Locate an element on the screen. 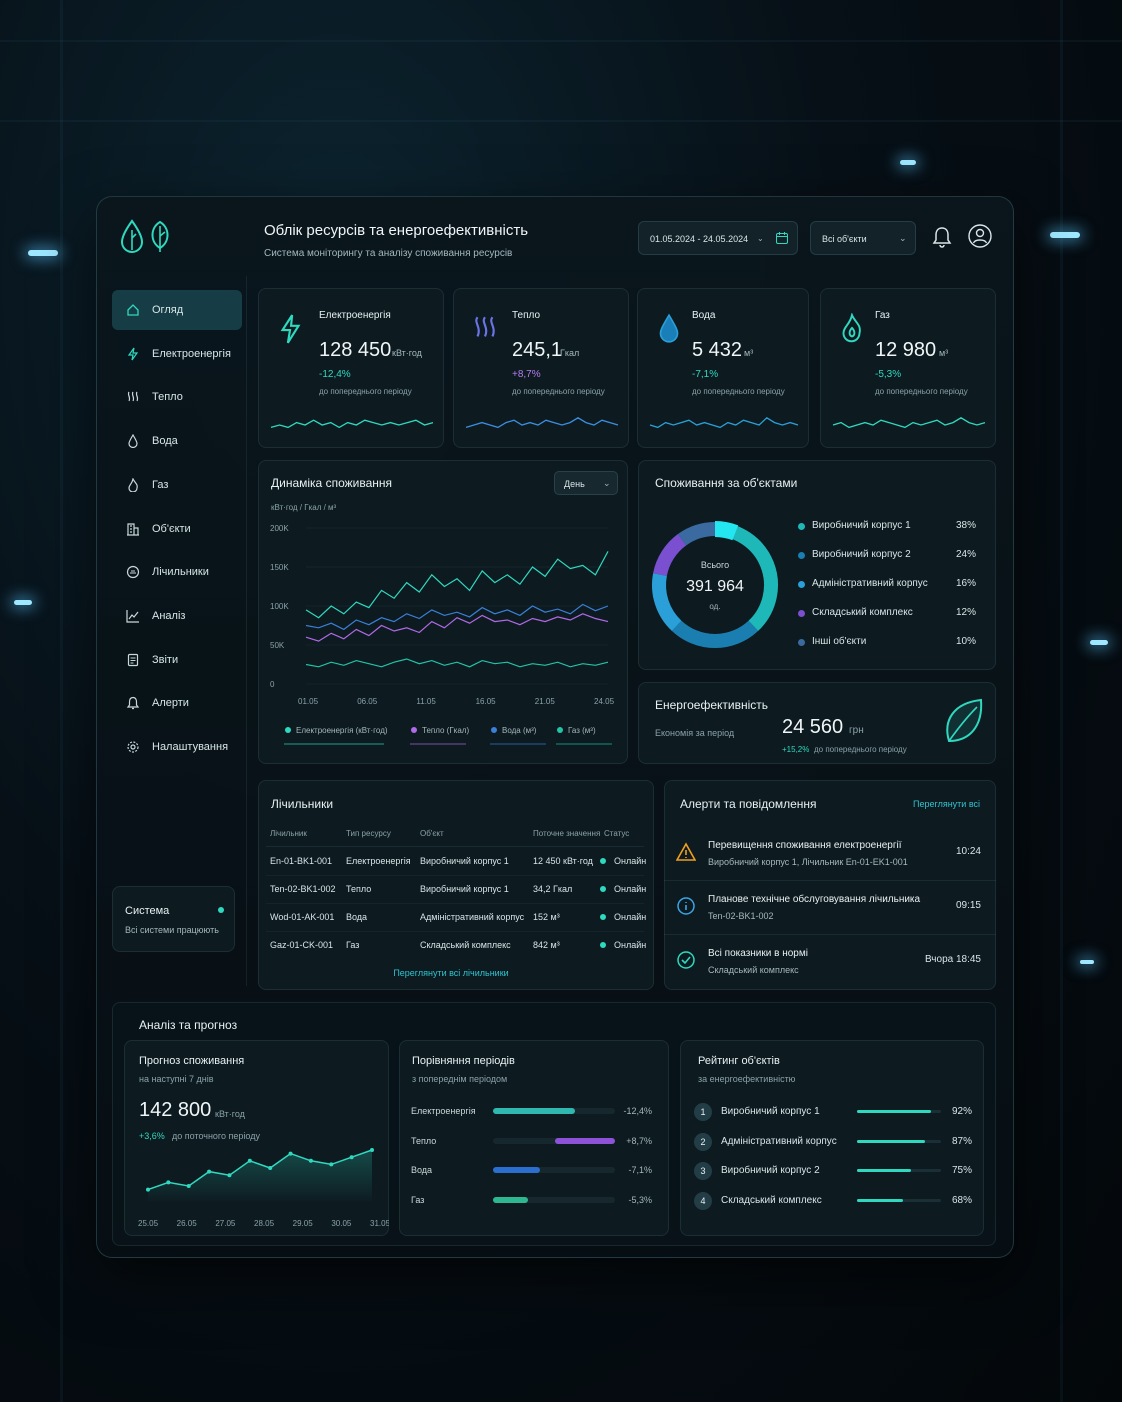  sidebar-item-8: Звіти is located at coordinates (177, 660).